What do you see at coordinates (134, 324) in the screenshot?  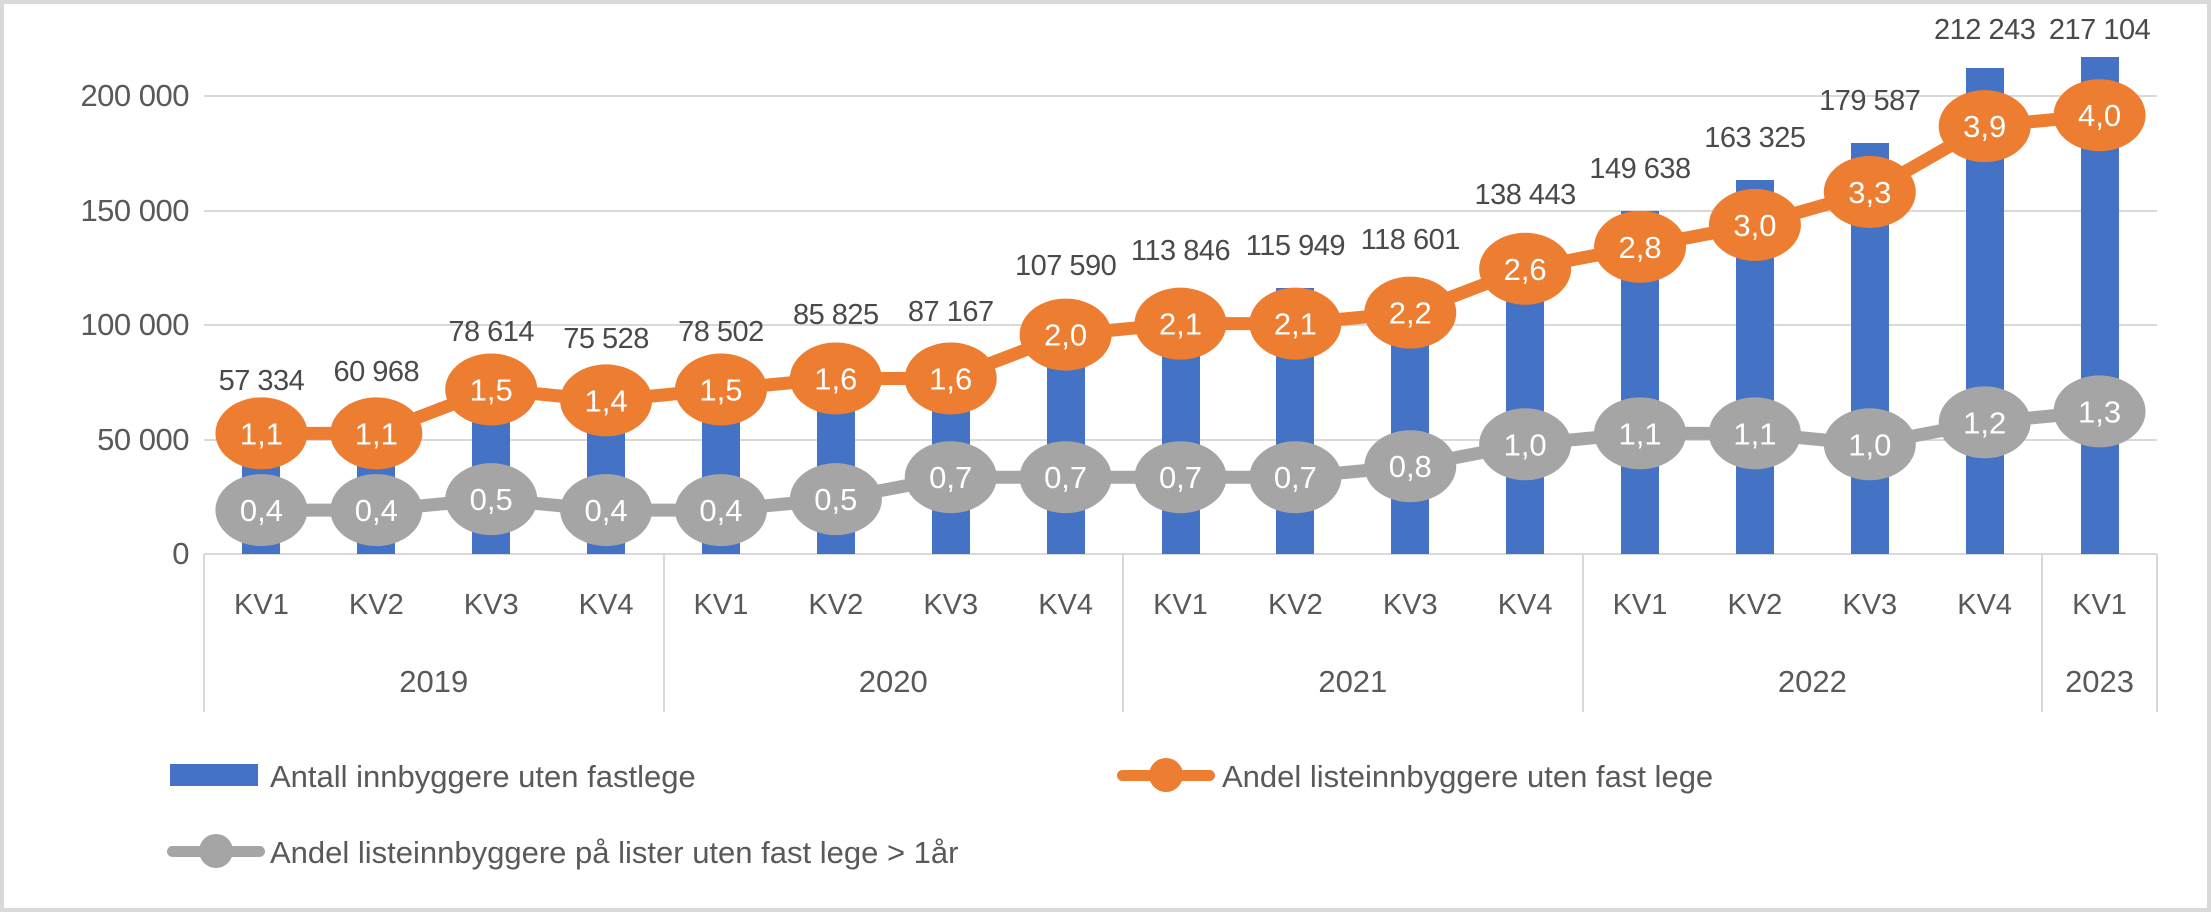 I see `y-axis-tick-label: 100 000` at bounding box center [134, 324].